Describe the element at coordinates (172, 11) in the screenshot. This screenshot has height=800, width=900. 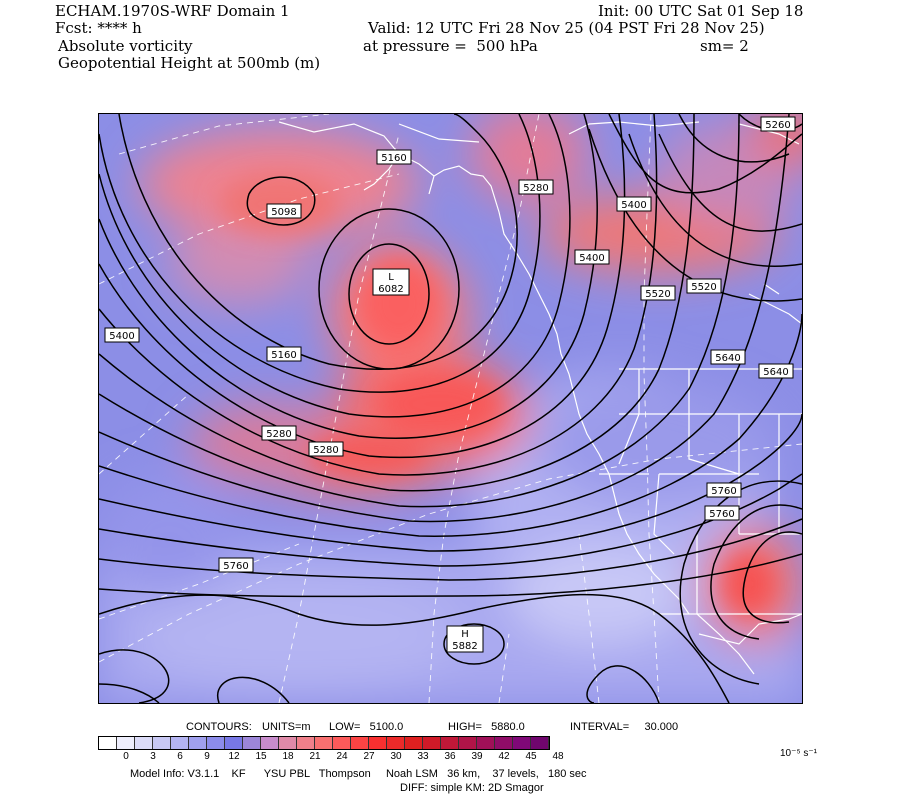
I see `model-title: ECHAM.1970S-WRF Domain 1` at that location.